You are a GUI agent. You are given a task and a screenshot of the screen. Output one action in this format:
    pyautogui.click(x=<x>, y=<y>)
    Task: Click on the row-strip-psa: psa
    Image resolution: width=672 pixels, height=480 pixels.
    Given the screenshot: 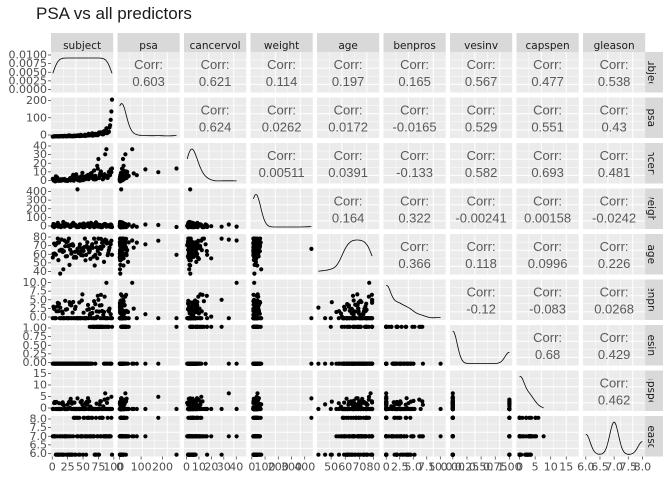 What is the action you would take?
    pyautogui.click(x=652, y=117)
    